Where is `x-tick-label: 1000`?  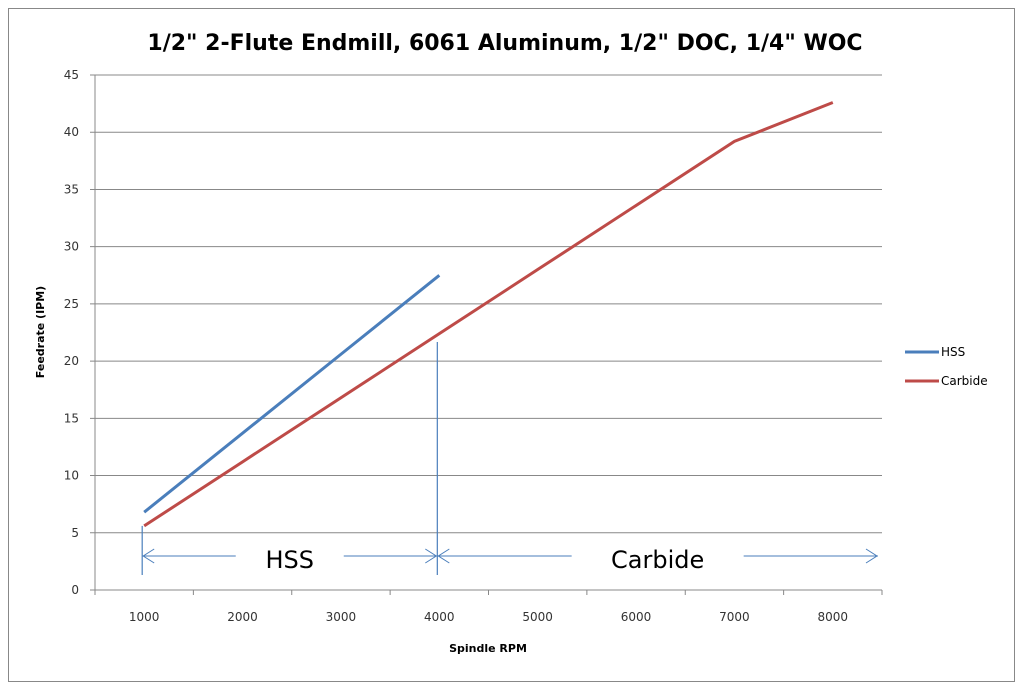 x-tick-label: 1000 is located at coordinates (144, 617).